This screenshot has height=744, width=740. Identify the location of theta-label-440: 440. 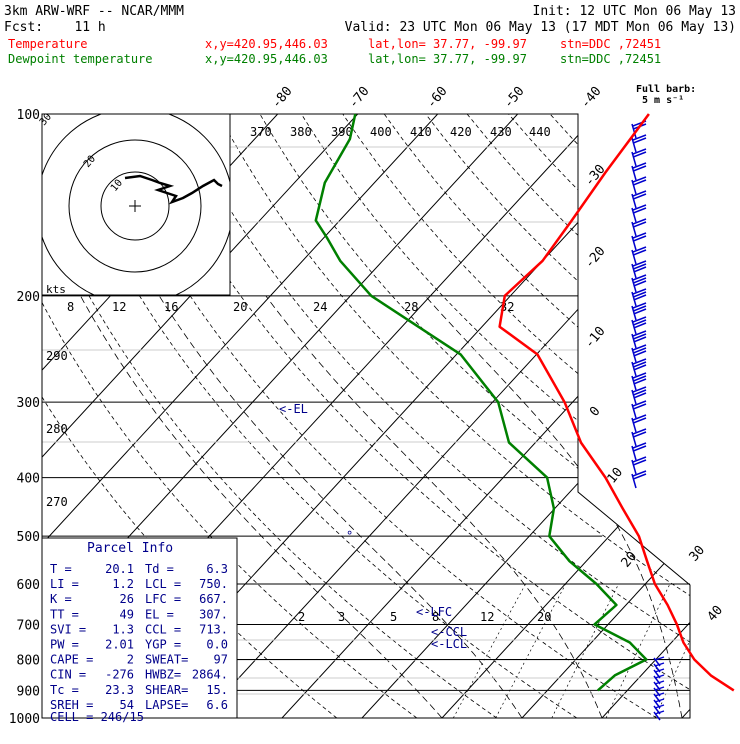
(540, 132).